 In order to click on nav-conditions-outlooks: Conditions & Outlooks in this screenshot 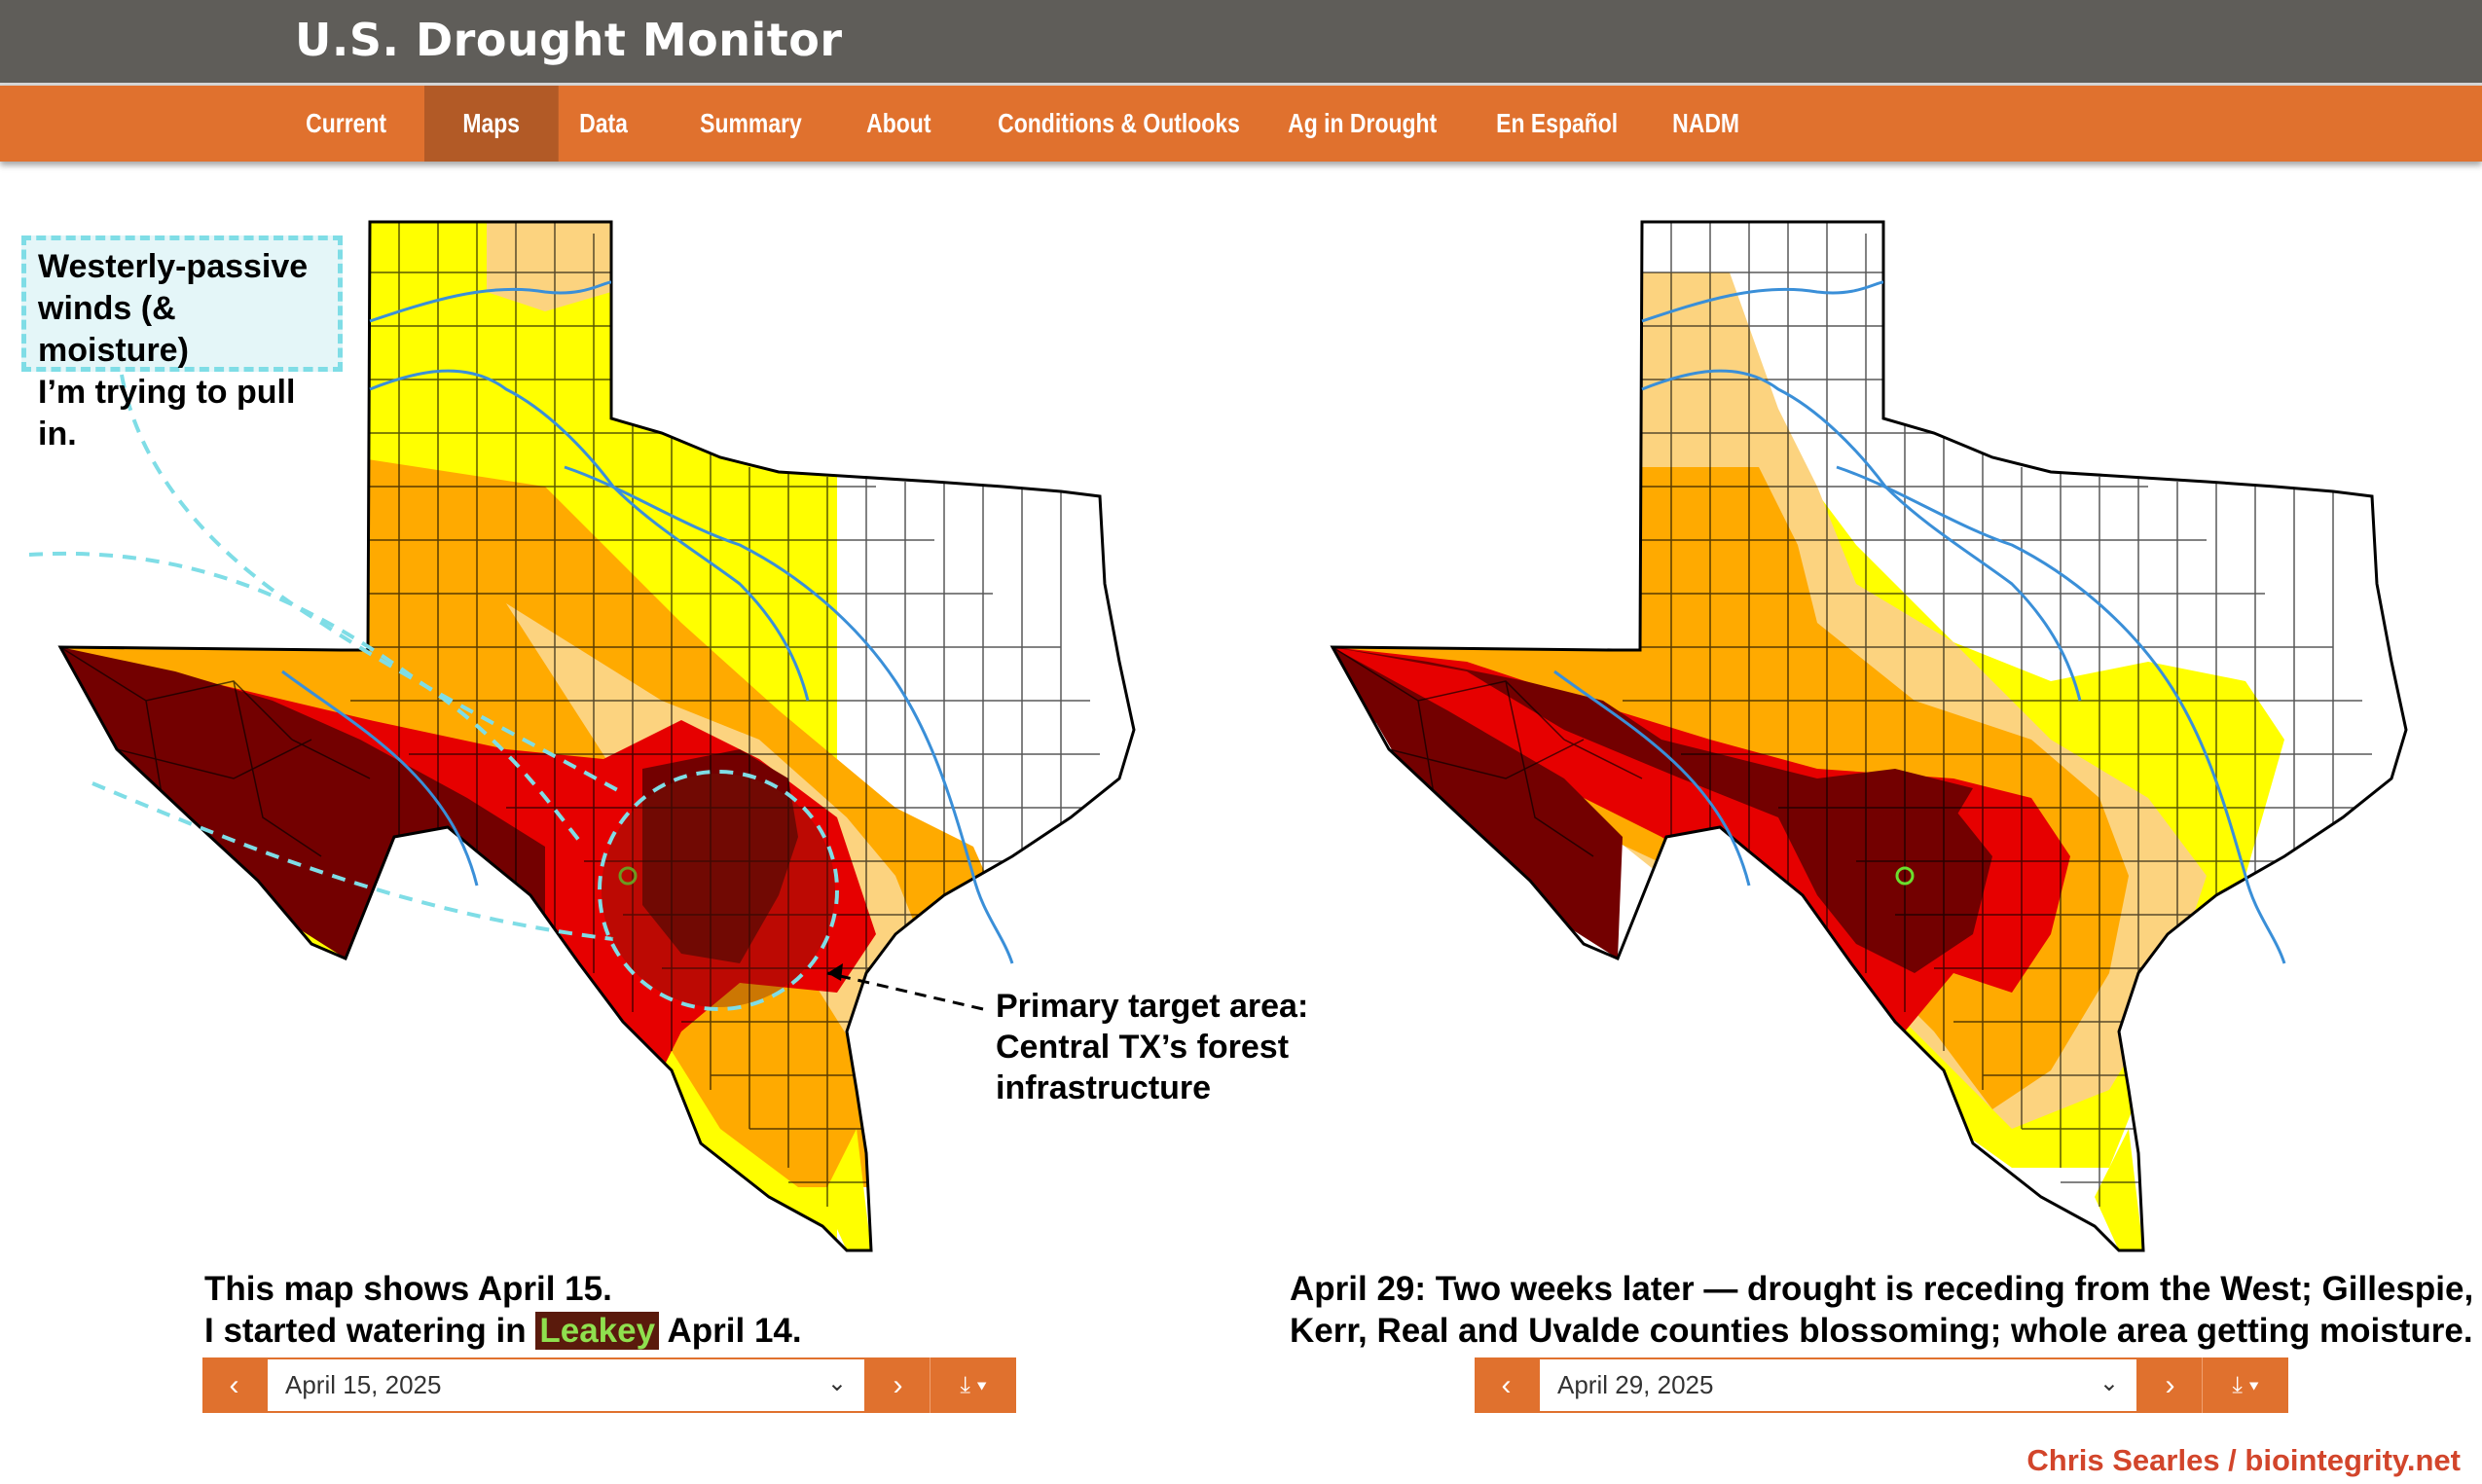, I will do `click(1119, 123)`.